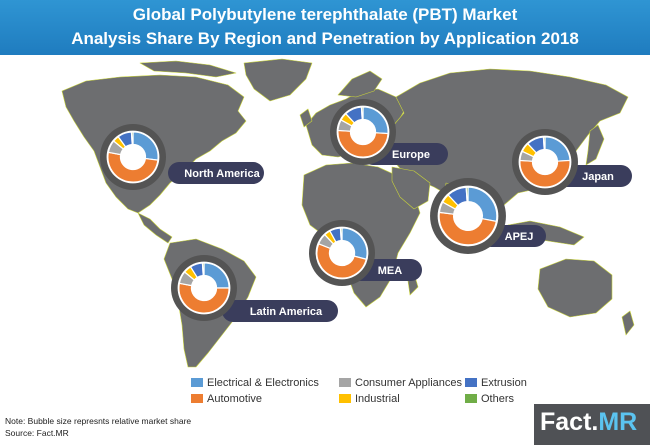 The image size is (650, 445). What do you see at coordinates (263, 383) in the screenshot?
I see `legend-label: Electrical & Electronics` at bounding box center [263, 383].